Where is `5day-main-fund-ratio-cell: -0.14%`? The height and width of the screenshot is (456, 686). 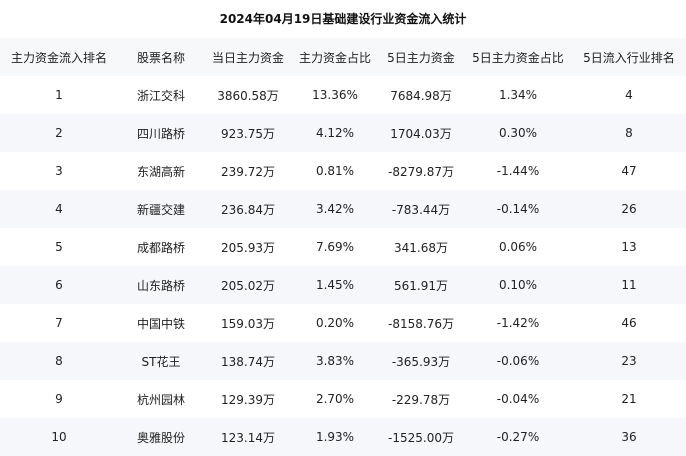
5day-main-fund-ratio-cell: -0.14% is located at coordinates (518, 209).